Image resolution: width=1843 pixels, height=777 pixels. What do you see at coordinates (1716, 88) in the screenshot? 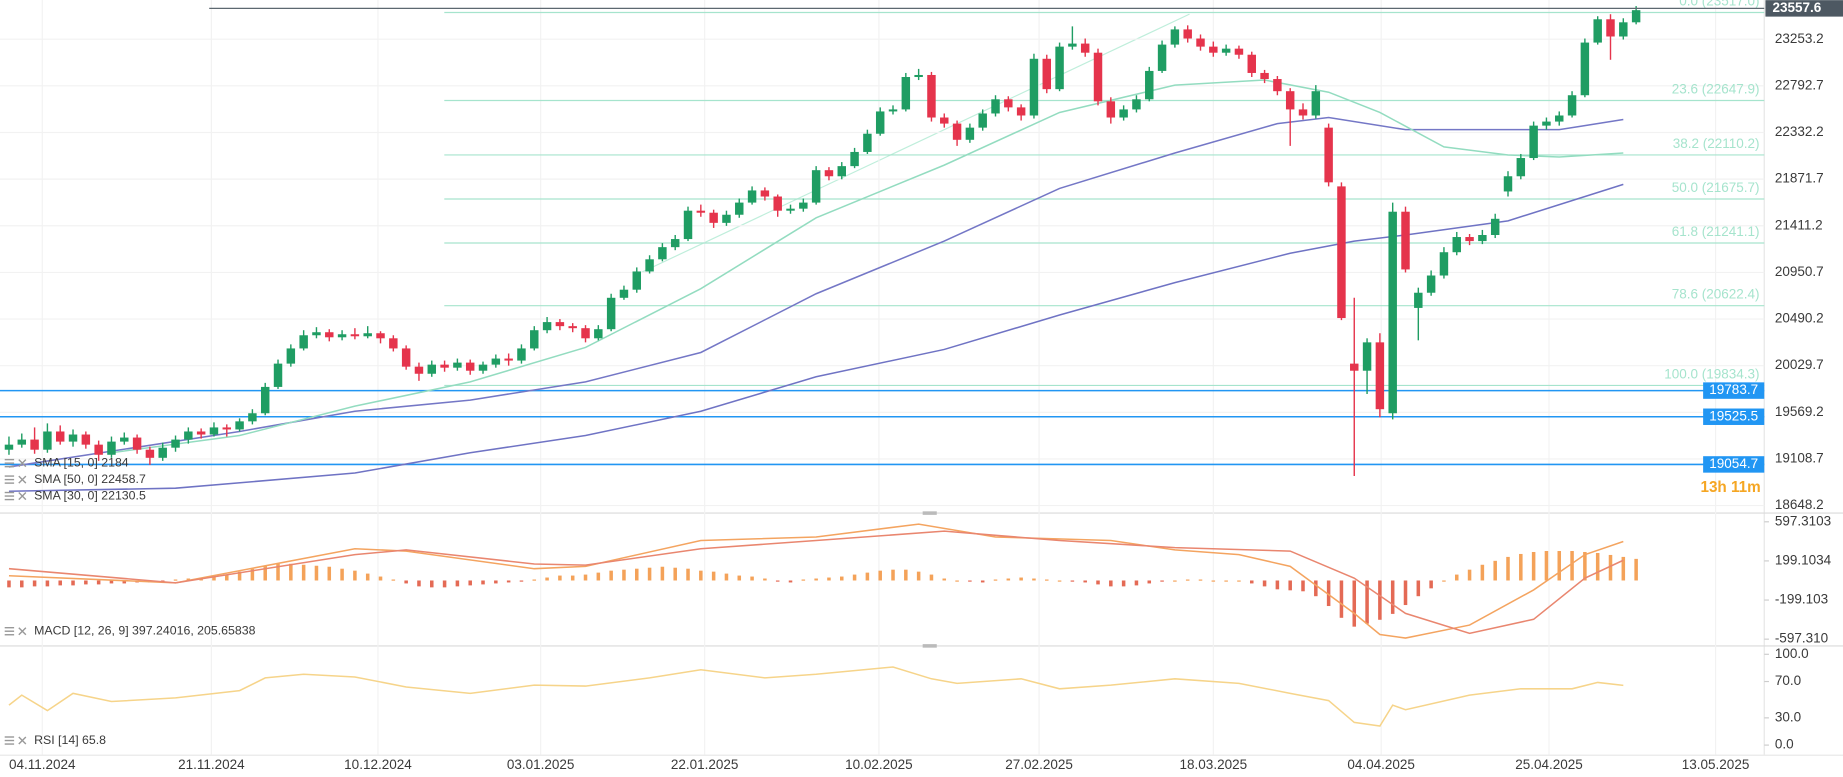
I see `fib-level-label: 23.6 (22647.9)` at bounding box center [1716, 88].